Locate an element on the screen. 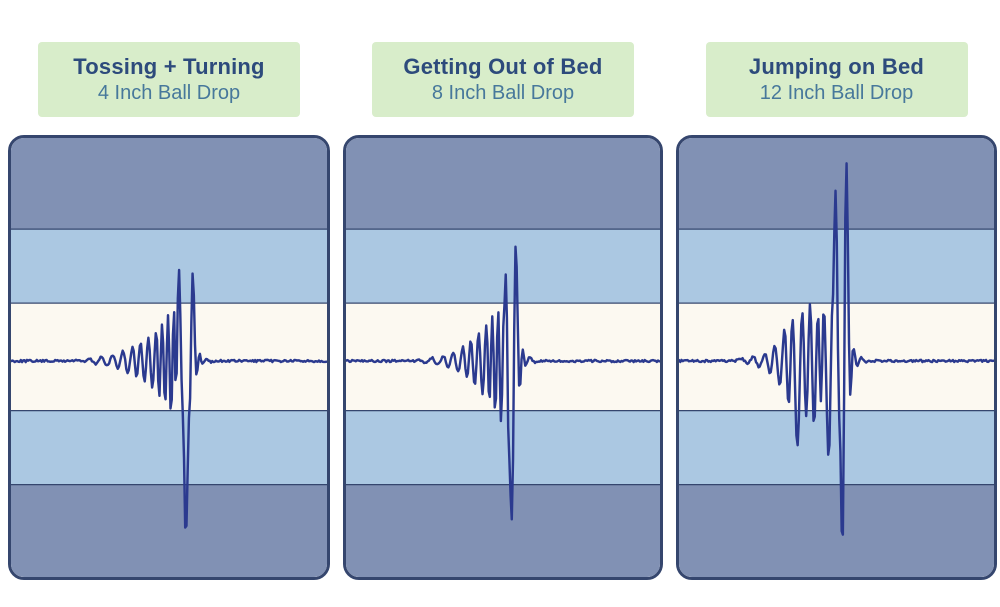 Image resolution: width=1000 pixels, height=607 pixels. header-box-tossing-turning: Tossing + Turning 4 Inch Ball Drop is located at coordinates (169, 79).